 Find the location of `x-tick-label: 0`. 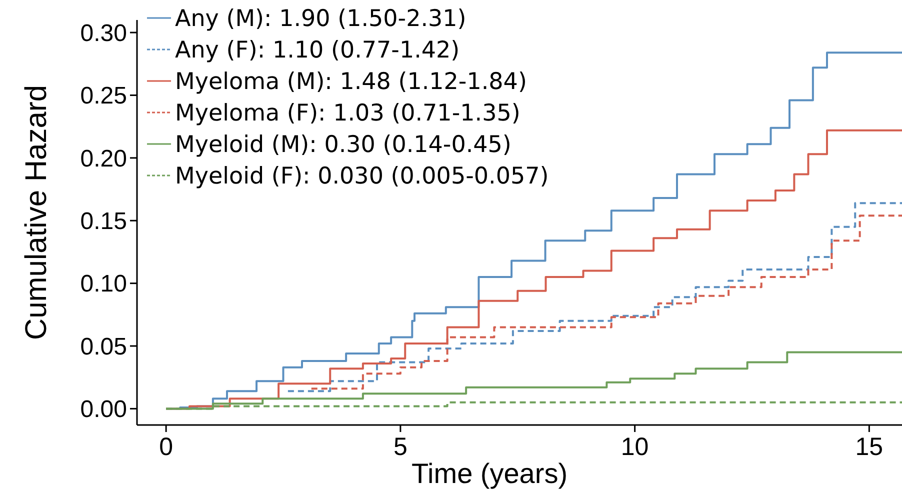

x-tick-label: 0 is located at coordinates (166, 447).